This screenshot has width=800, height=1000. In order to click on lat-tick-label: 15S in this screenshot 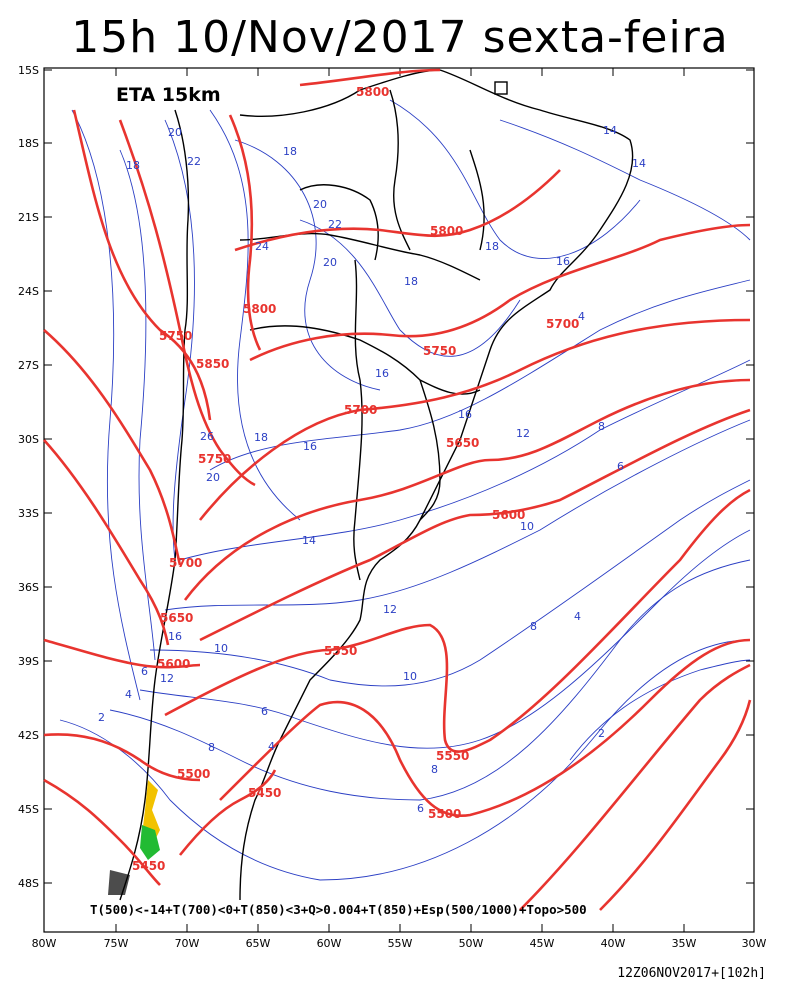, I will do `click(28, 70)`.